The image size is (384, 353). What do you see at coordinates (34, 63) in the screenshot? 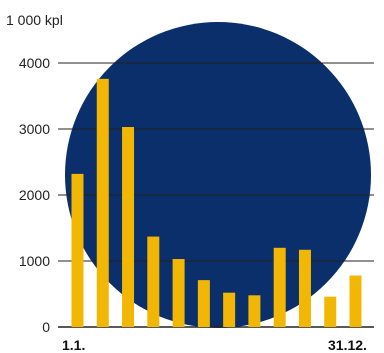
I see `y-tick-label-4000: 4000` at bounding box center [34, 63].